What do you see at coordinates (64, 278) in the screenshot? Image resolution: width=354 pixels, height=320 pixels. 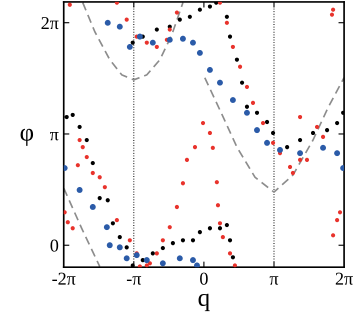 I see `x-tick-label: -2π` at bounding box center [64, 278].